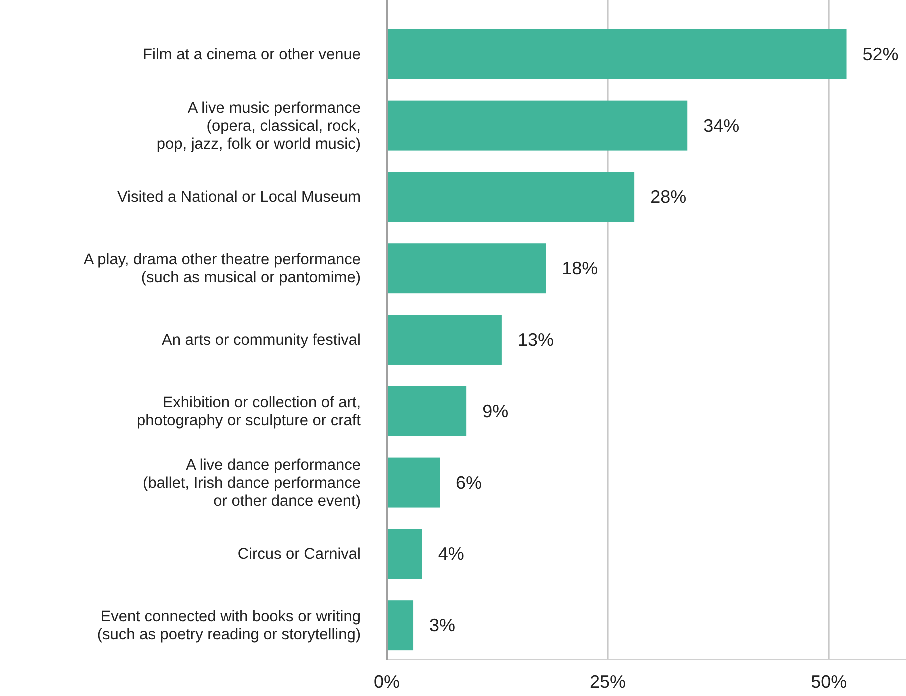 Image resolution: width=906 pixels, height=696 pixels. I want to click on y-tick-label: Event connected with books or writing (such as poetry reading or storytelling), so click(229, 626).